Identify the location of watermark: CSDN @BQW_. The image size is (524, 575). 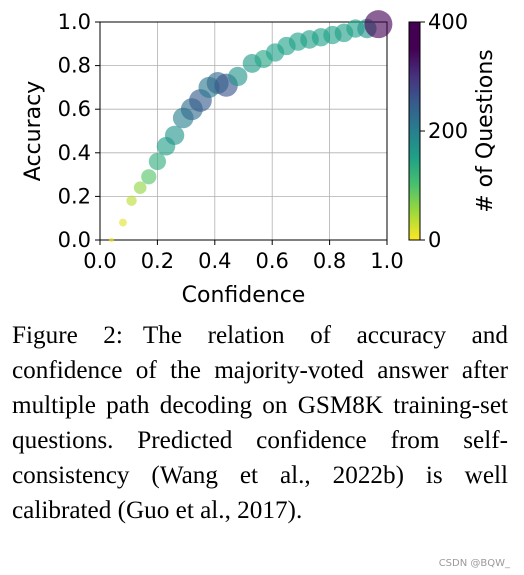
(474, 563).